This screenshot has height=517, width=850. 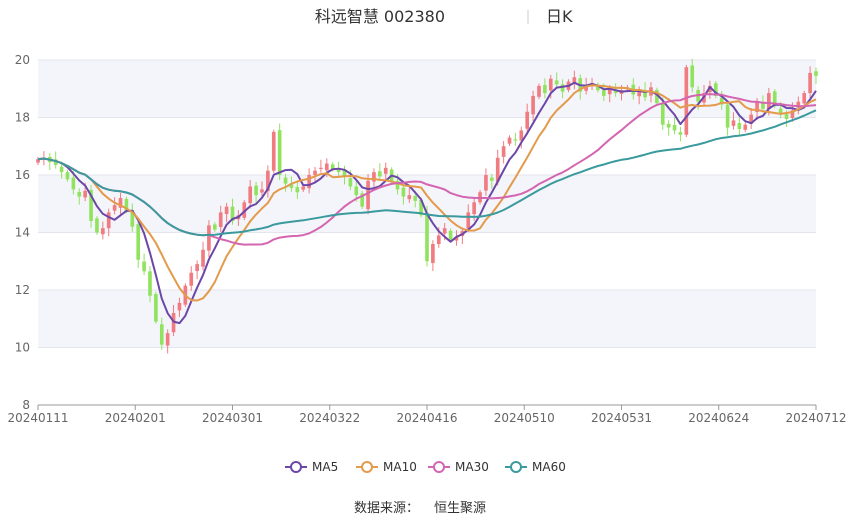 What do you see at coordinates (232, 418) in the screenshot?
I see `x-tick-label: 20240301` at bounding box center [232, 418].